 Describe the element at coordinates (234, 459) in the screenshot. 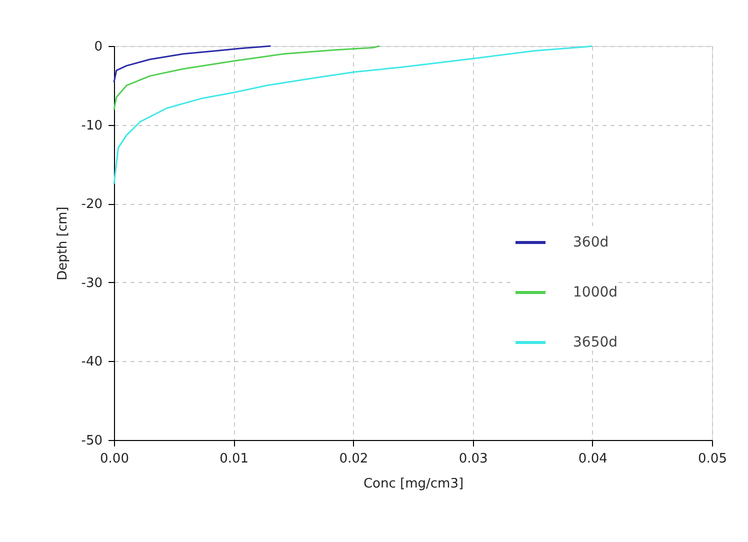

I see `x-tick-label: 0.01` at that location.